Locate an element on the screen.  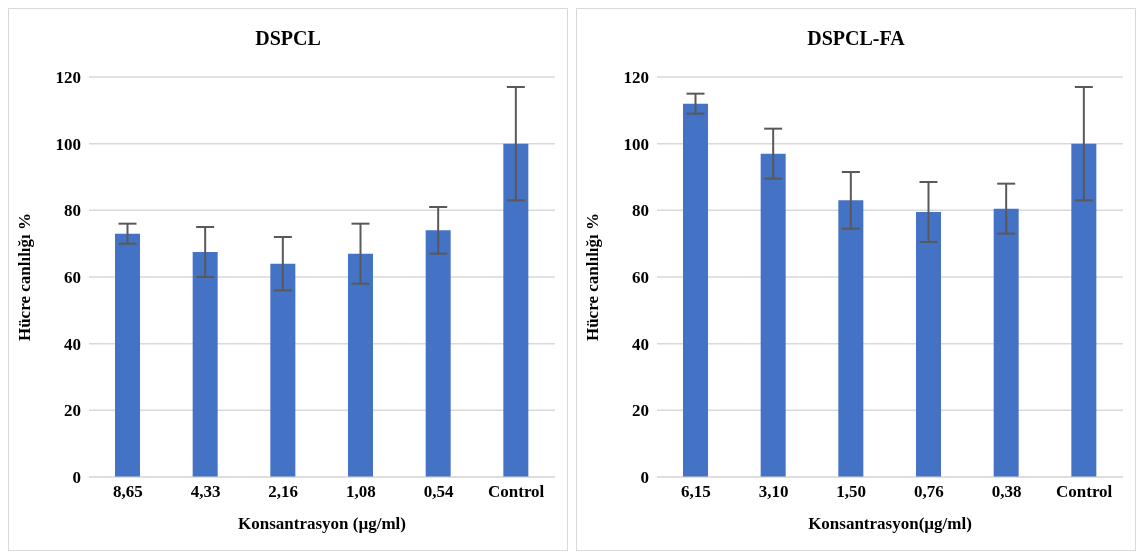
x-tick-label: 3,10 is located at coordinates (773, 492).